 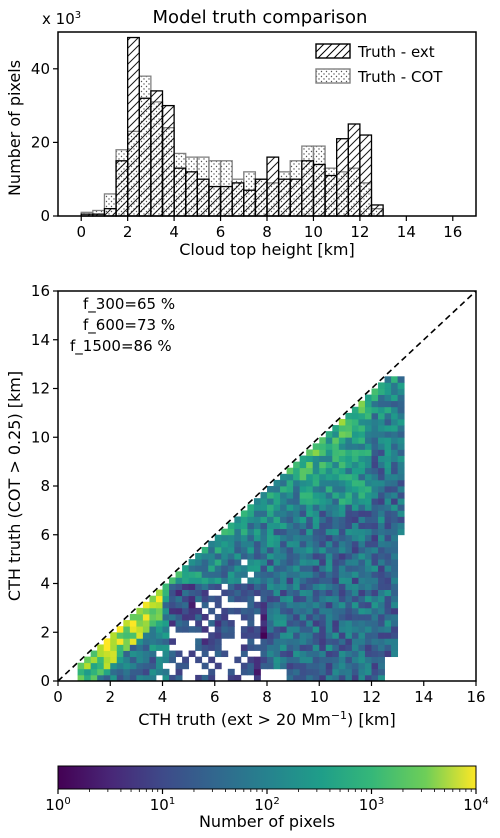 What do you see at coordinates (40, 389) in the screenshot?
I see `heat-ytick-label-6: 12` at bounding box center [40, 389].